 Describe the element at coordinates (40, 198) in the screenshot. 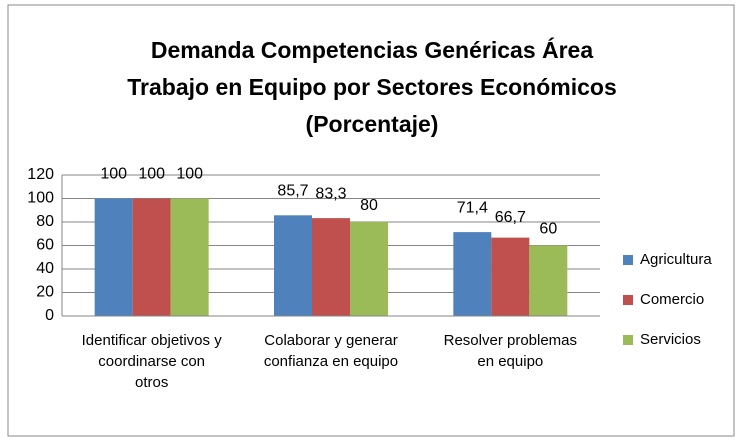

I see `y-tick-label: 100` at that location.